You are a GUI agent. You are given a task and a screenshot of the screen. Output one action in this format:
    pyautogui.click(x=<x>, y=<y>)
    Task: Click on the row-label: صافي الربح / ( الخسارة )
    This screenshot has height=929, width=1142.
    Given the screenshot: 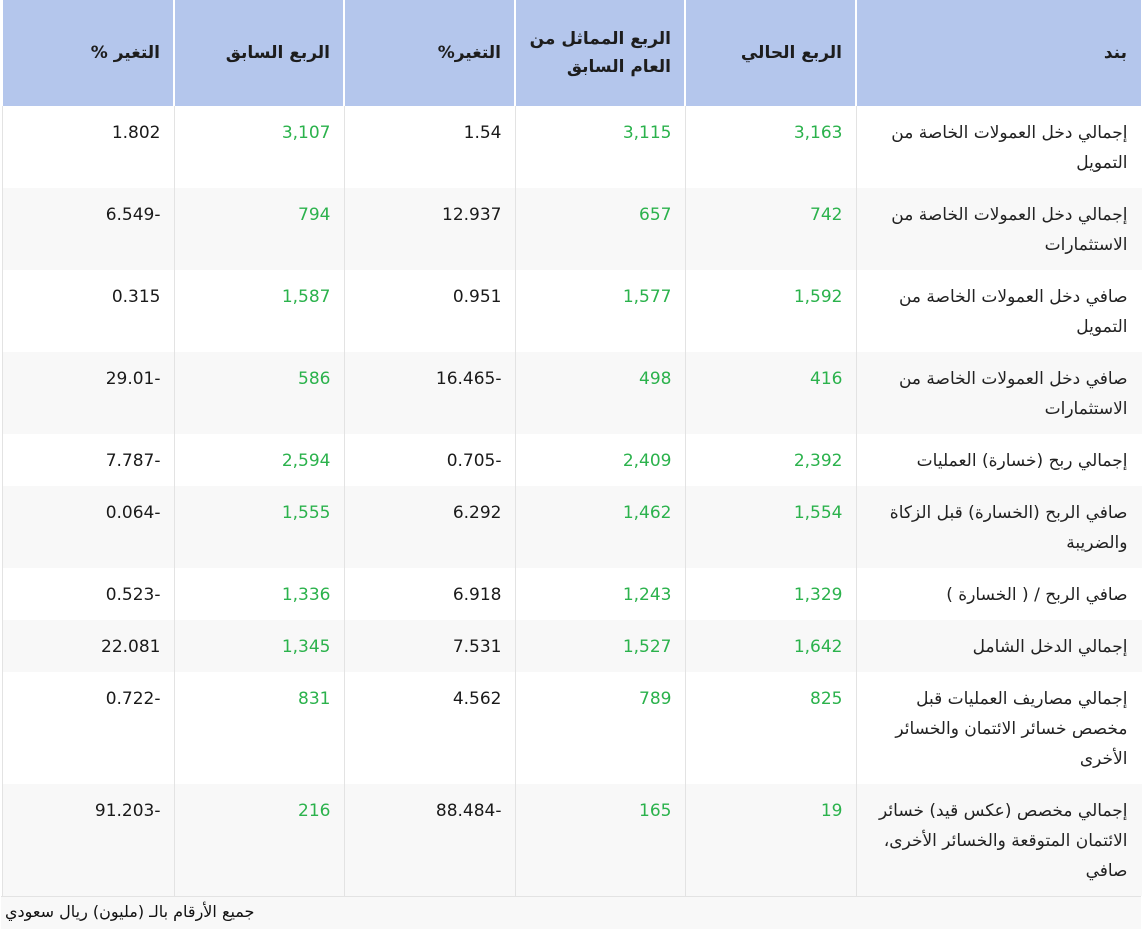 What is the action you would take?
    pyautogui.click(x=998, y=594)
    